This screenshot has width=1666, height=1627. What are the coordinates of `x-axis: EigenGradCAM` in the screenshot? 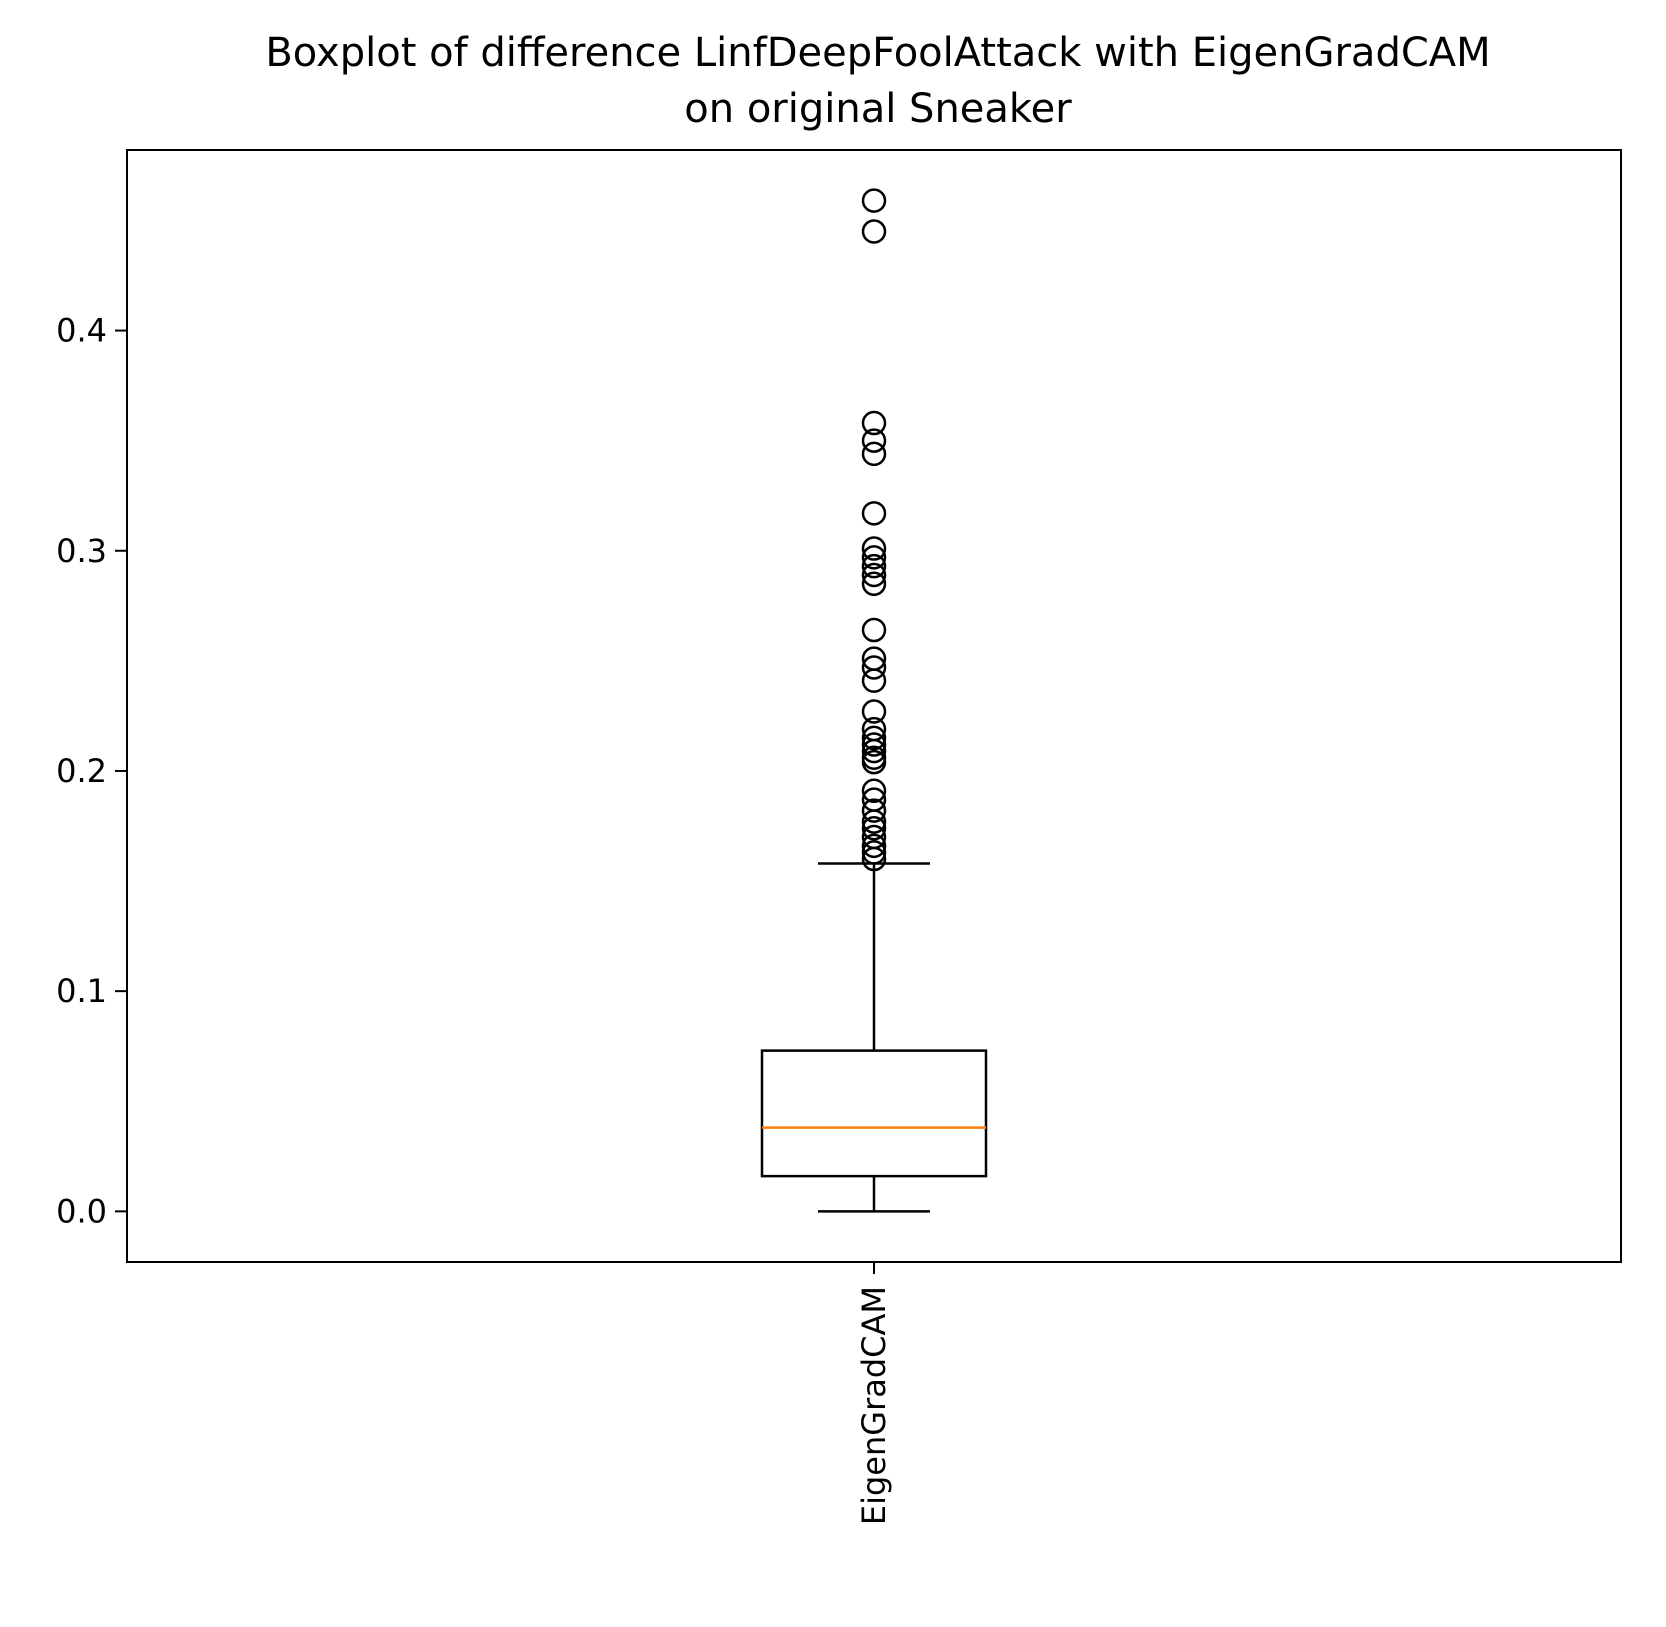 It's located at (874, 1393).